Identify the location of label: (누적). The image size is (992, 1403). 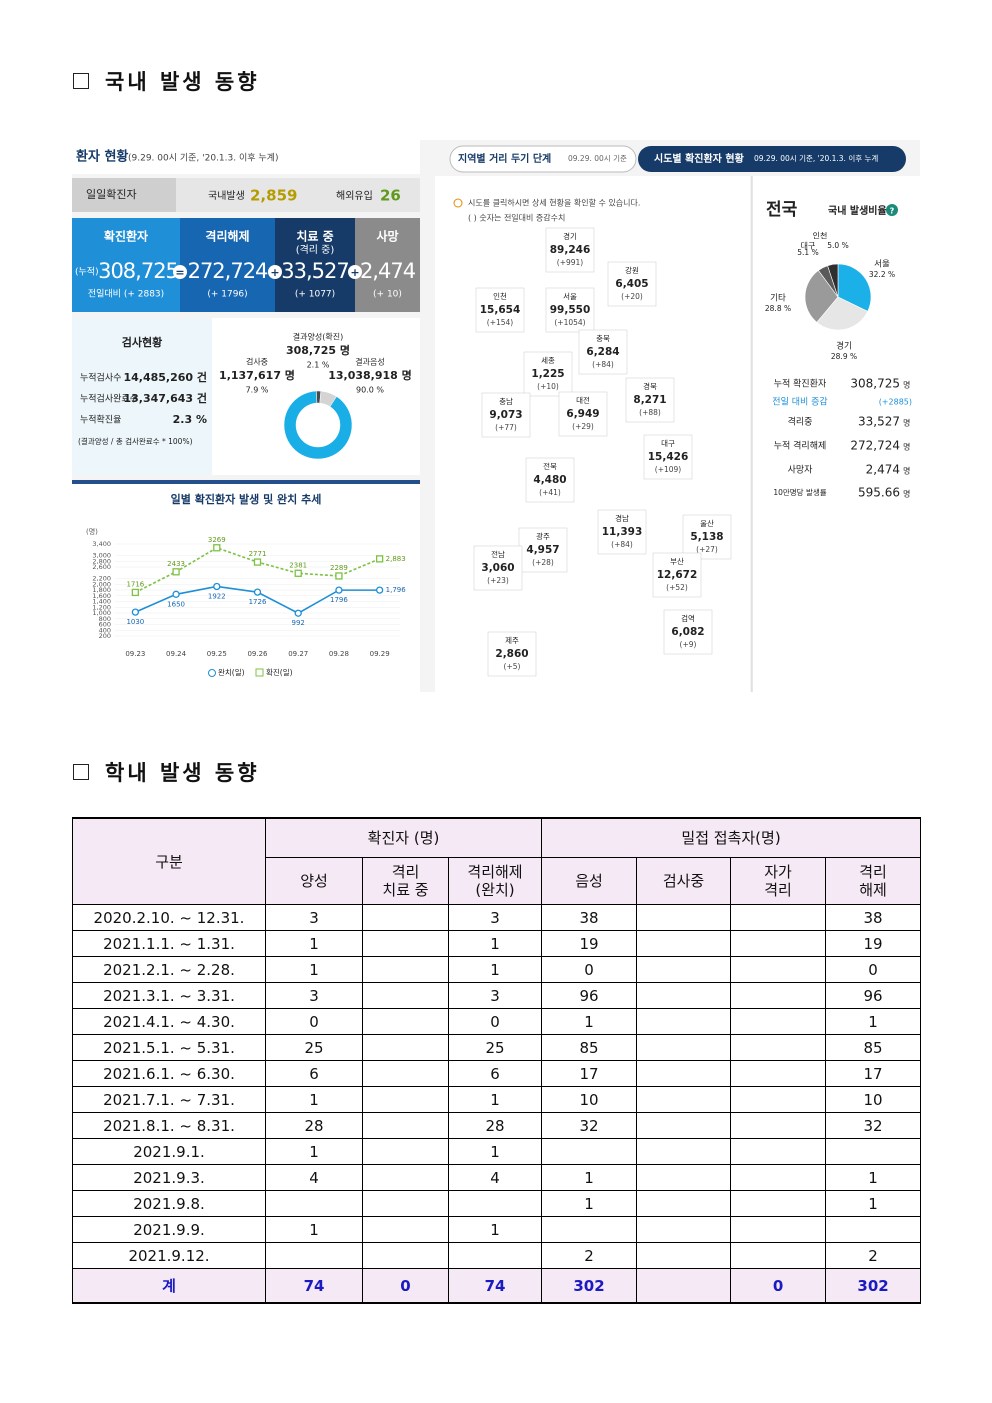
(87, 272).